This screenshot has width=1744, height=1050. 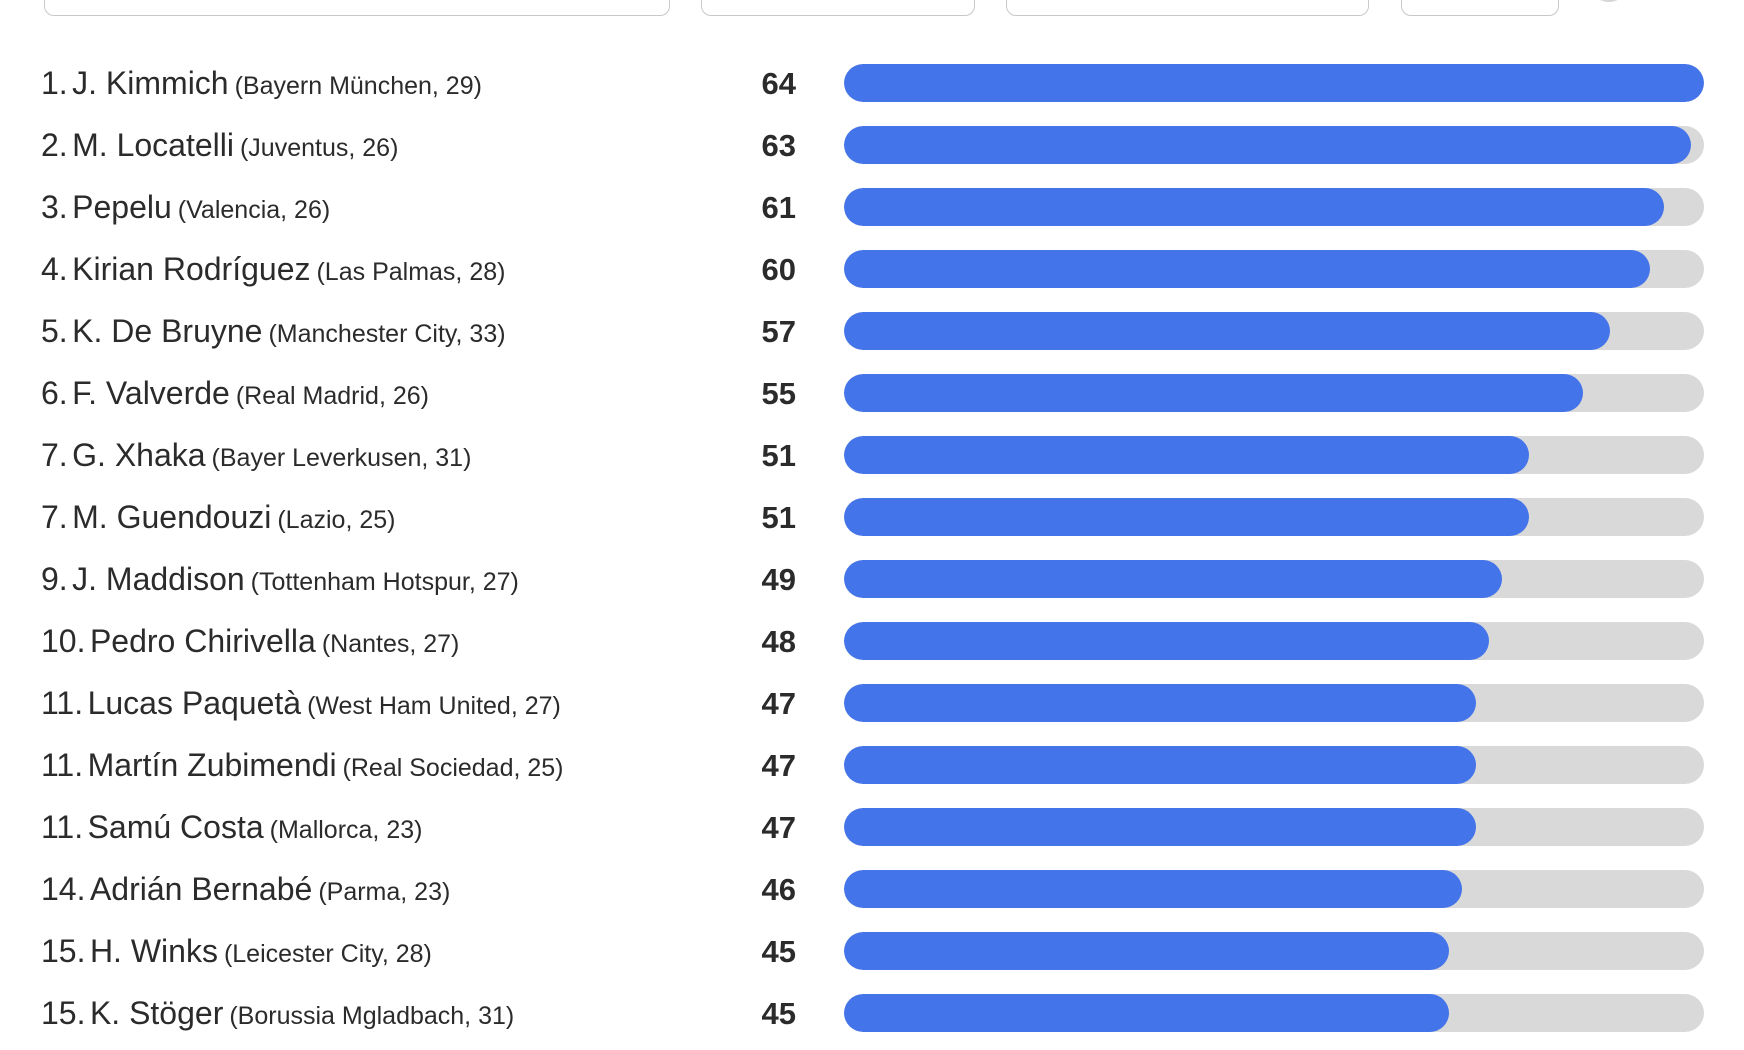 What do you see at coordinates (151, 393) in the screenshot?
I see `player-name: F. Valverde` at bounding box center [151, 393].